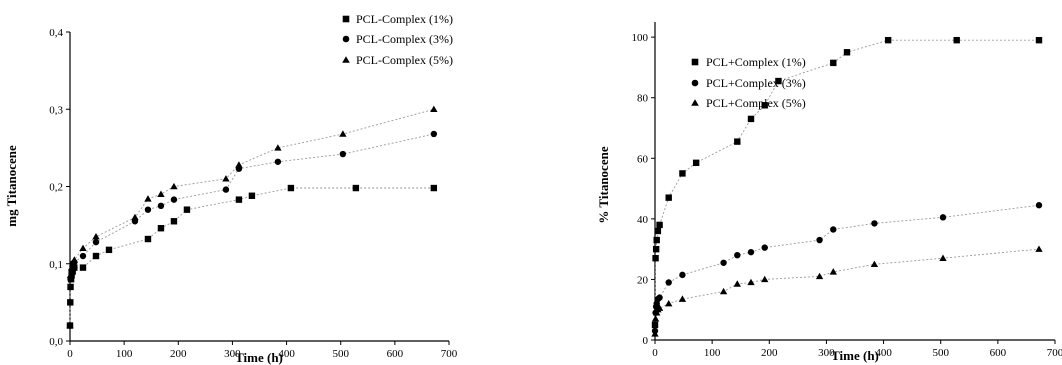 The height and width of the screenshot is (365, 1062). Describe the element at coordinates (56, 188) in the screenshot. I see `y-tick-label: 0,2` at that location.